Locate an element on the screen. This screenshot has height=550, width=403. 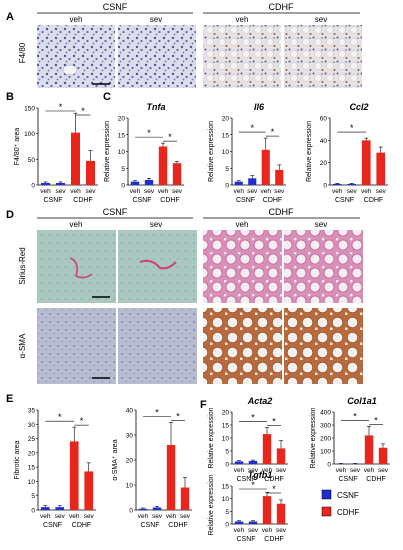
chart-e1-sig-0: * is located at coordinates (60, 417).